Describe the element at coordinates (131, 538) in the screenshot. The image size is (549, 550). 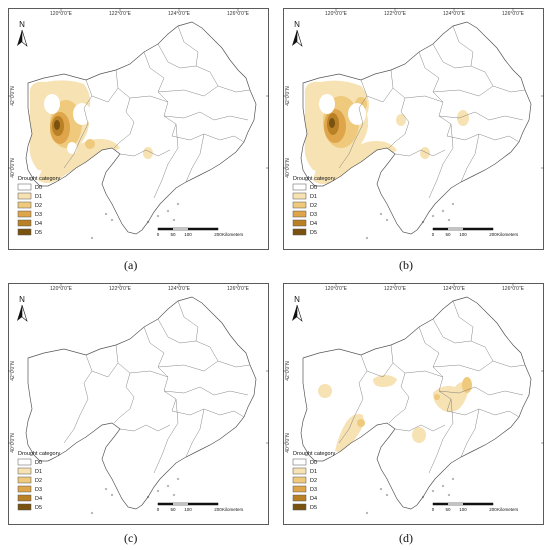
I see `panel-caption-c: (c)` at that location.